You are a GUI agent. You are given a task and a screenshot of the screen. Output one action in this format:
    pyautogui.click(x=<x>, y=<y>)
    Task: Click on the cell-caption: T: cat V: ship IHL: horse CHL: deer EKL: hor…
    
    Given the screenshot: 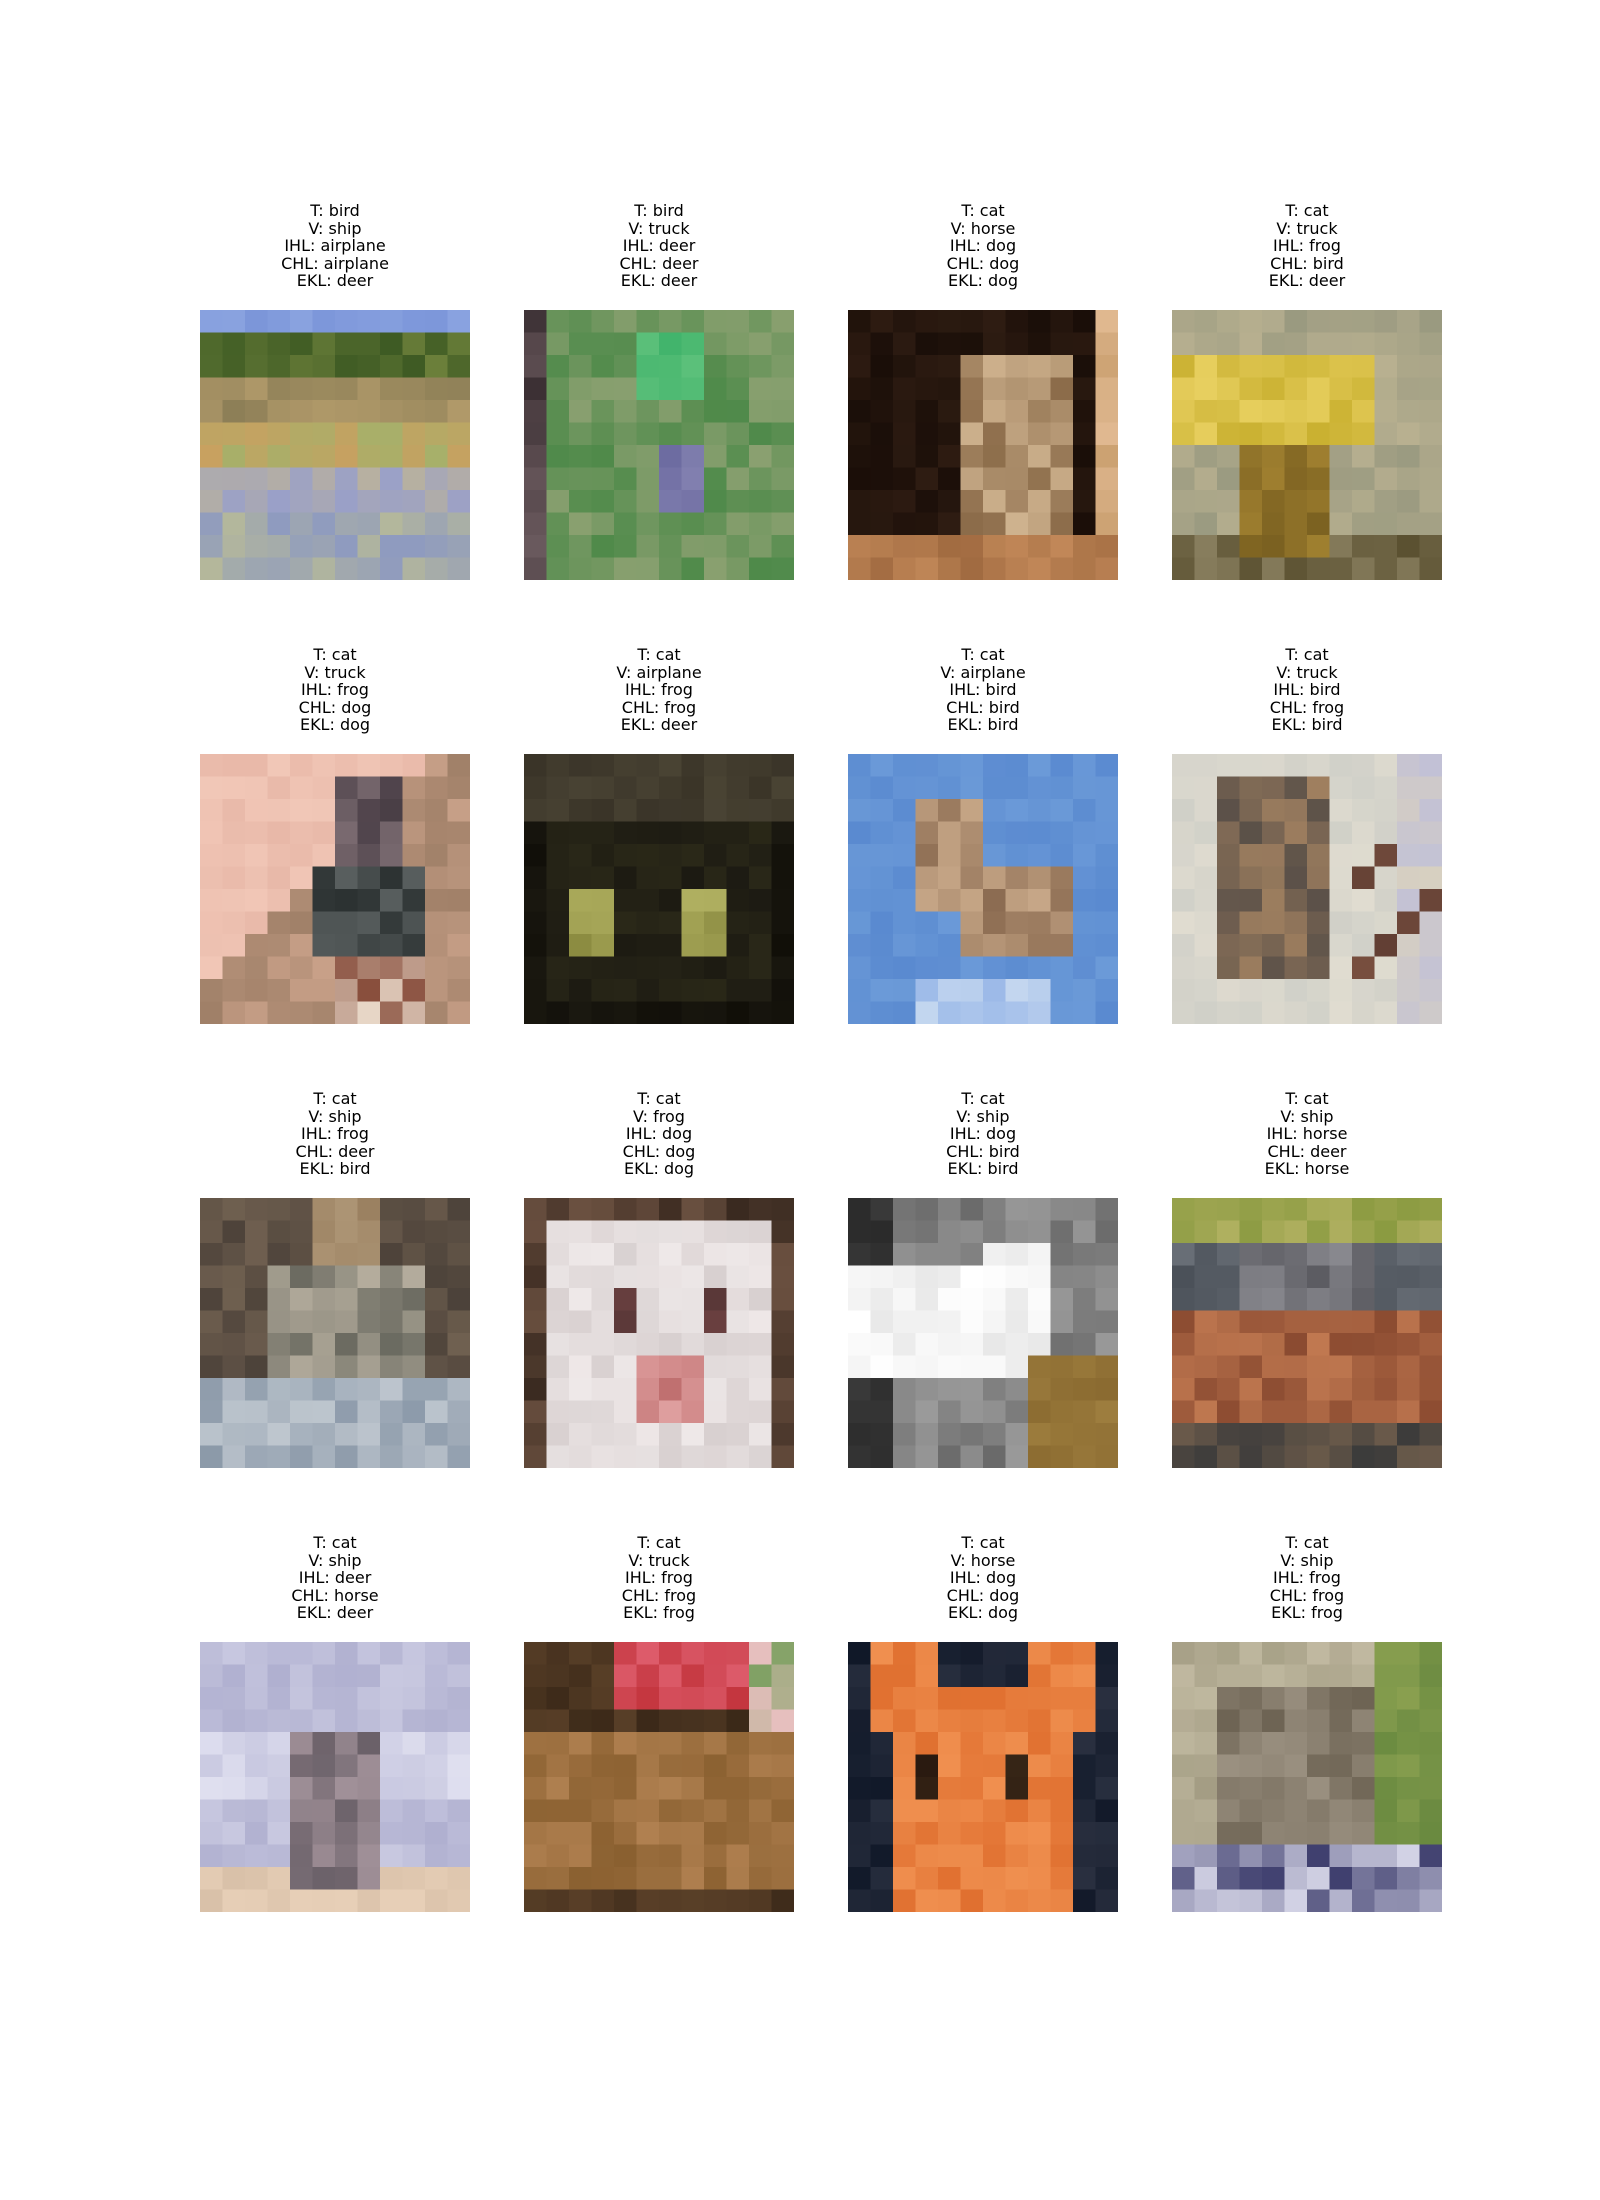 What is the action you would take?
    pyautogui.click(x=1307, y=1138)
    